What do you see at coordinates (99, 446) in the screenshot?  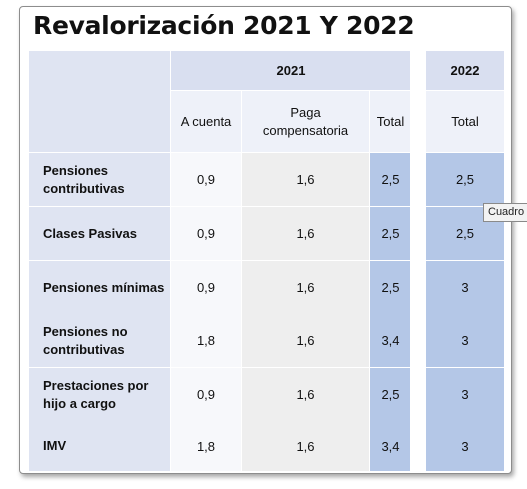 I see `row-label: IMV` at bounding box center [99, 446].